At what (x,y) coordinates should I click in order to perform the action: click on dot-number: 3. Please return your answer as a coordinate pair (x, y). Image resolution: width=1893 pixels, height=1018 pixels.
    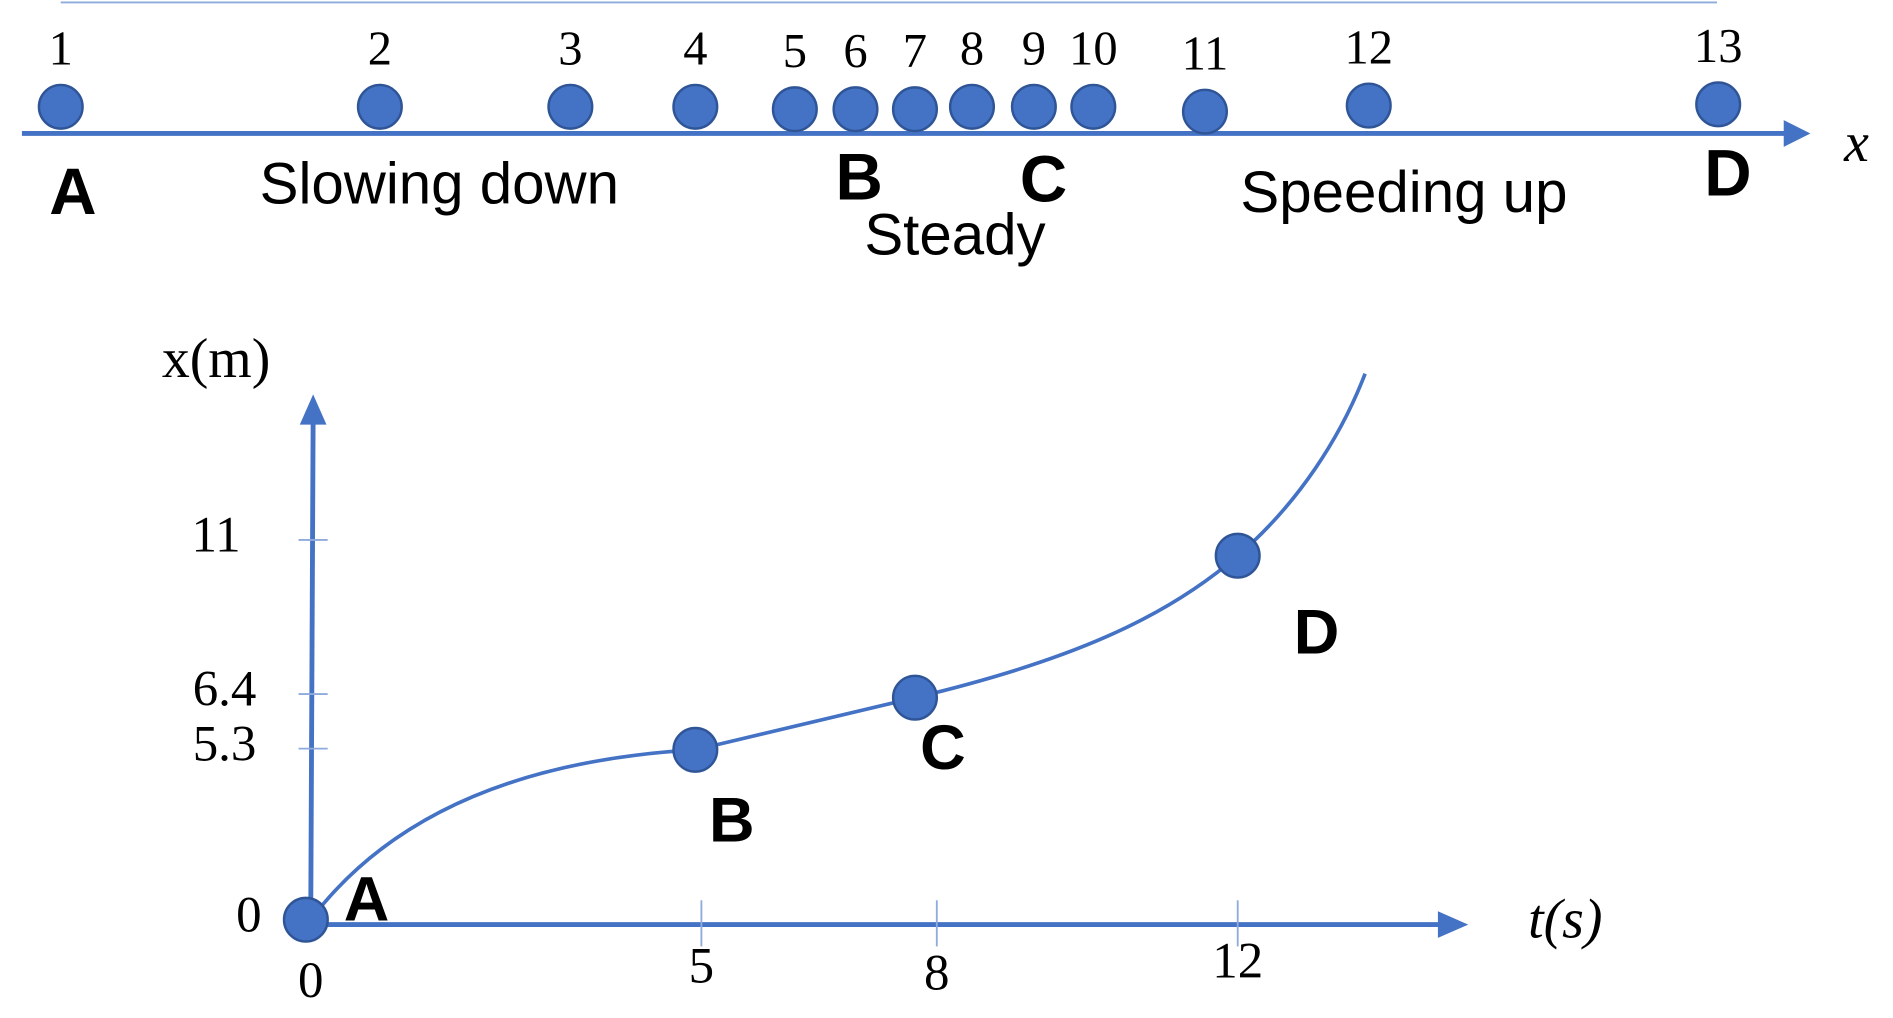
    Looking at the image, I should click on (570, 49).